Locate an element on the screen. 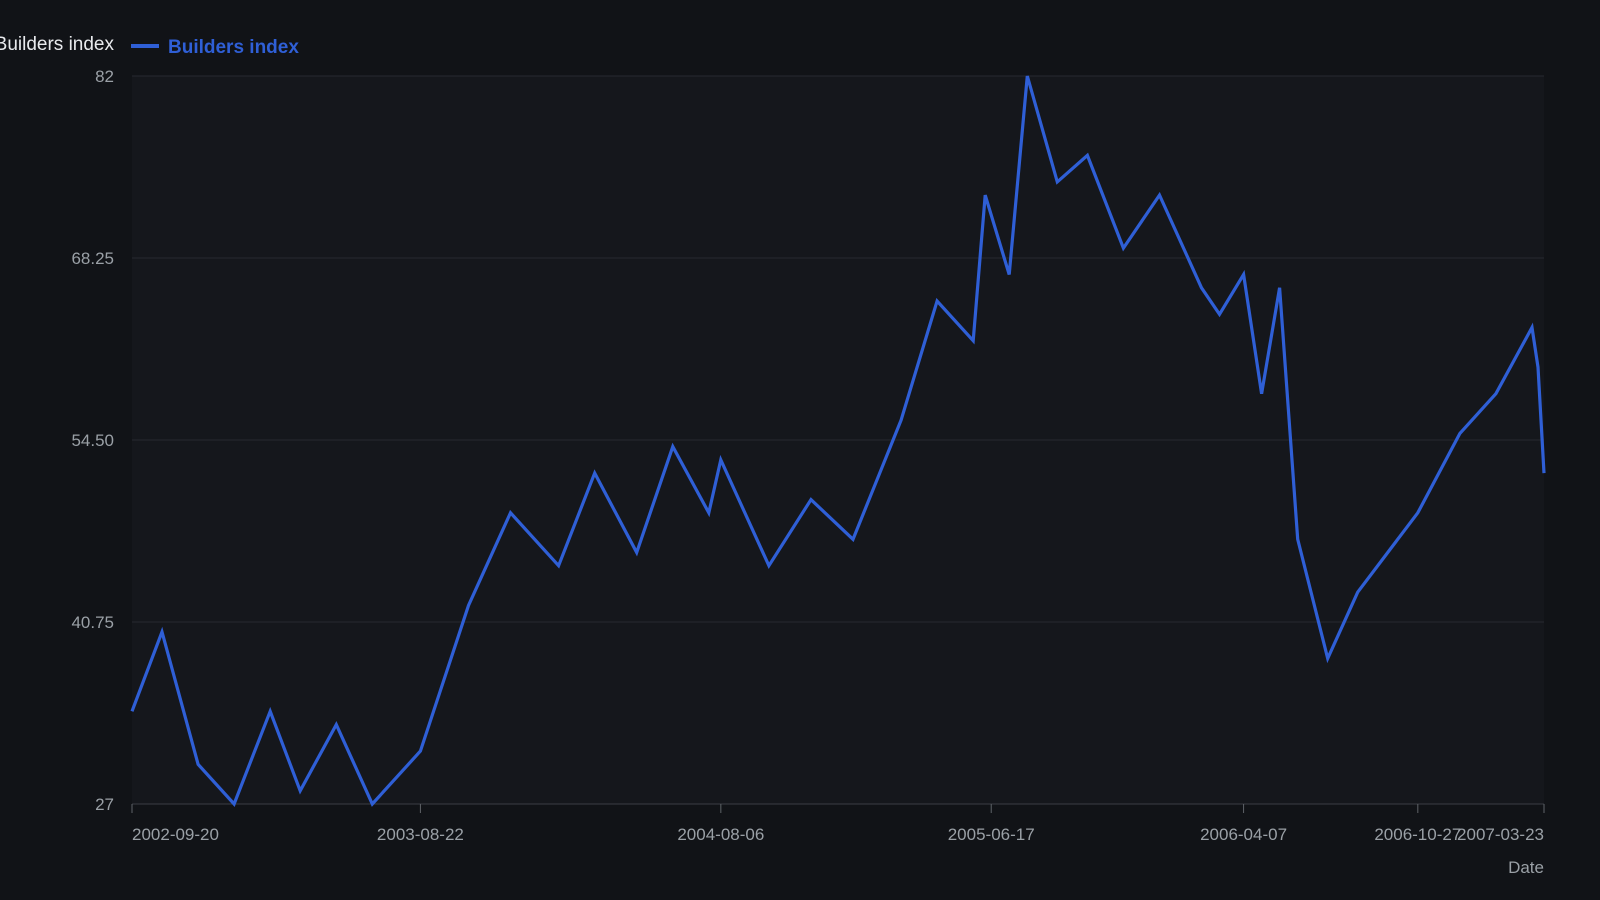 The width and height of the screenshot is (1600, 900). x-tick-label: 2003-08-22 is located at coordinates (420, 834).